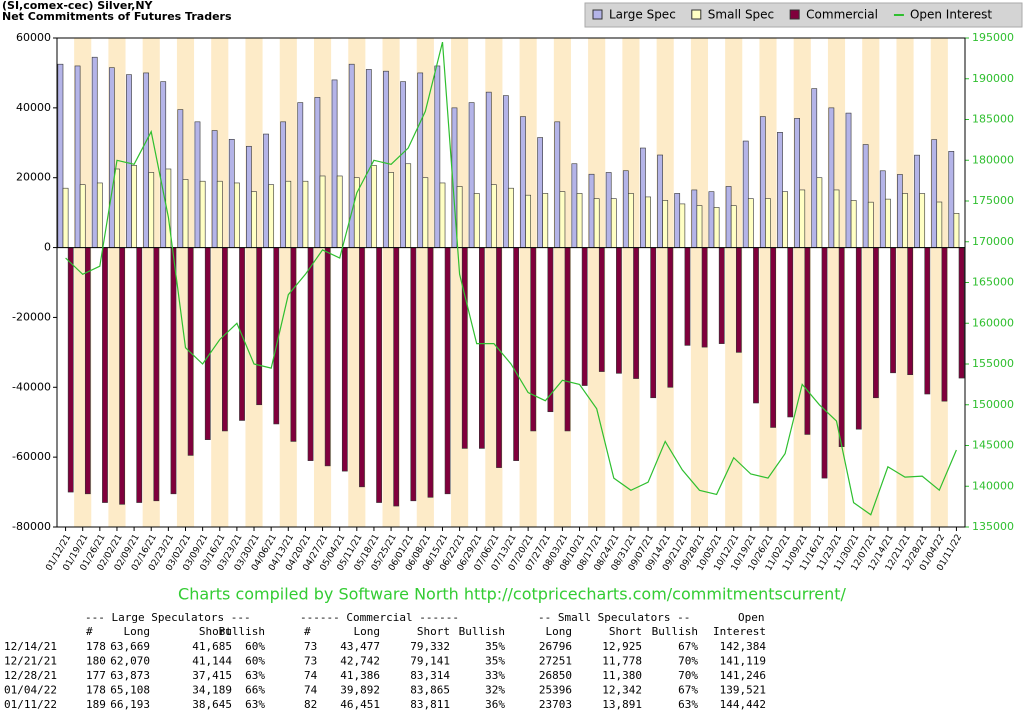 This screenshot has width=1024, height=714. What do you see at coordinates (30, 675) in the screenshot?
I see `table-cell: 12/28/21` at bounding box center [30, 675].